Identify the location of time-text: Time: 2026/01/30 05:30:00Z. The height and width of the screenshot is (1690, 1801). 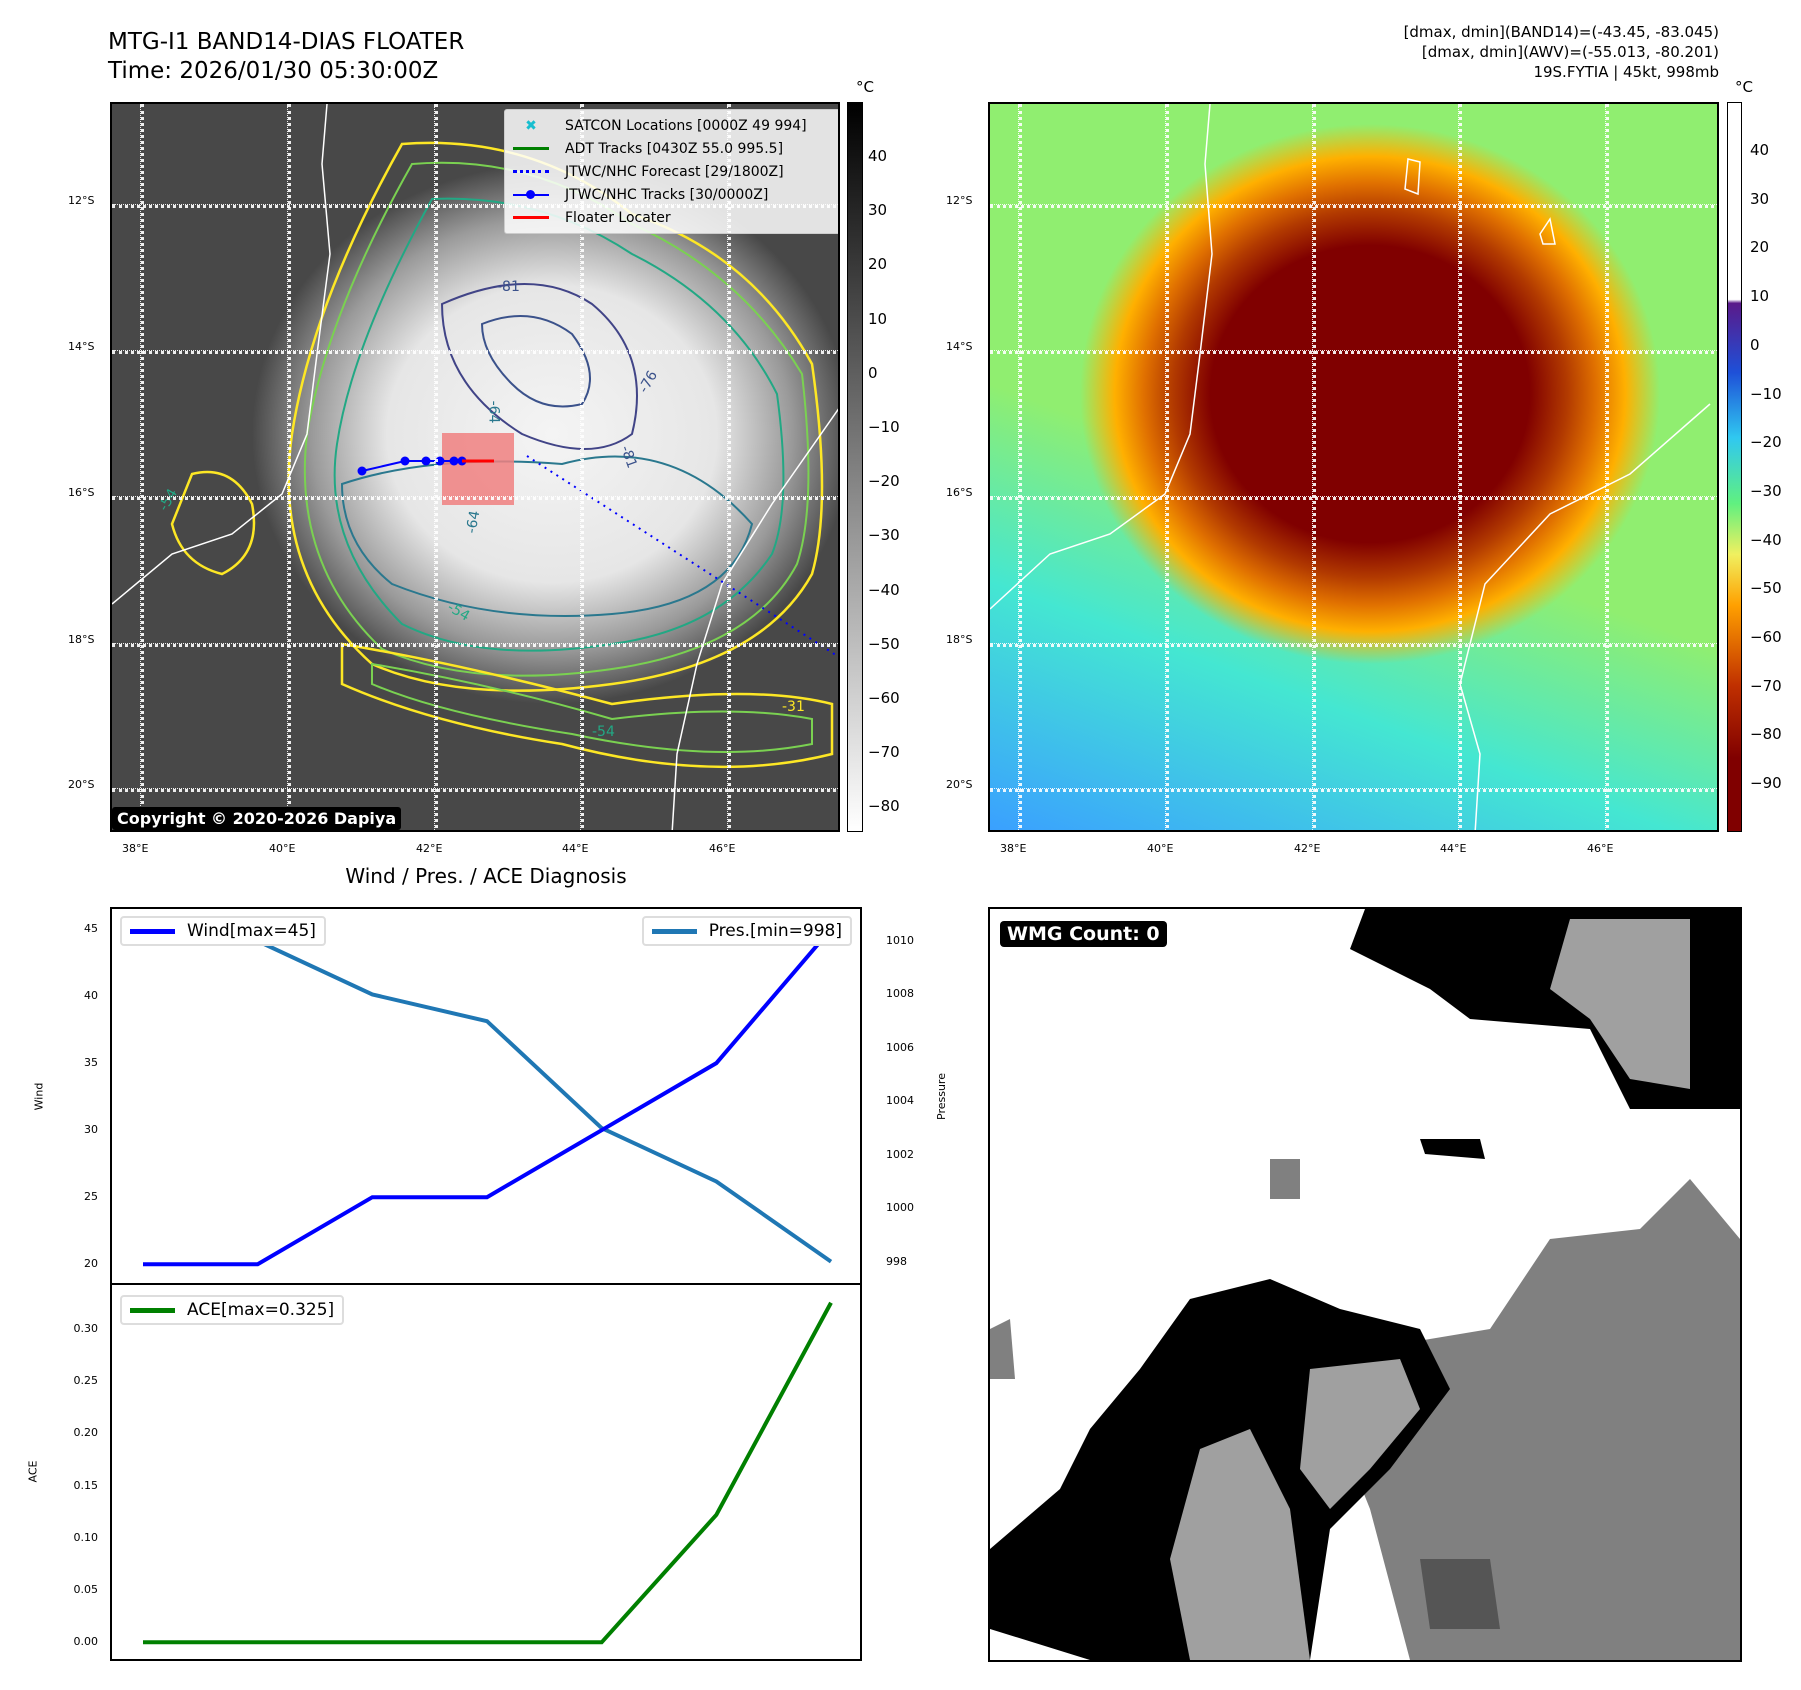
(273, 71).